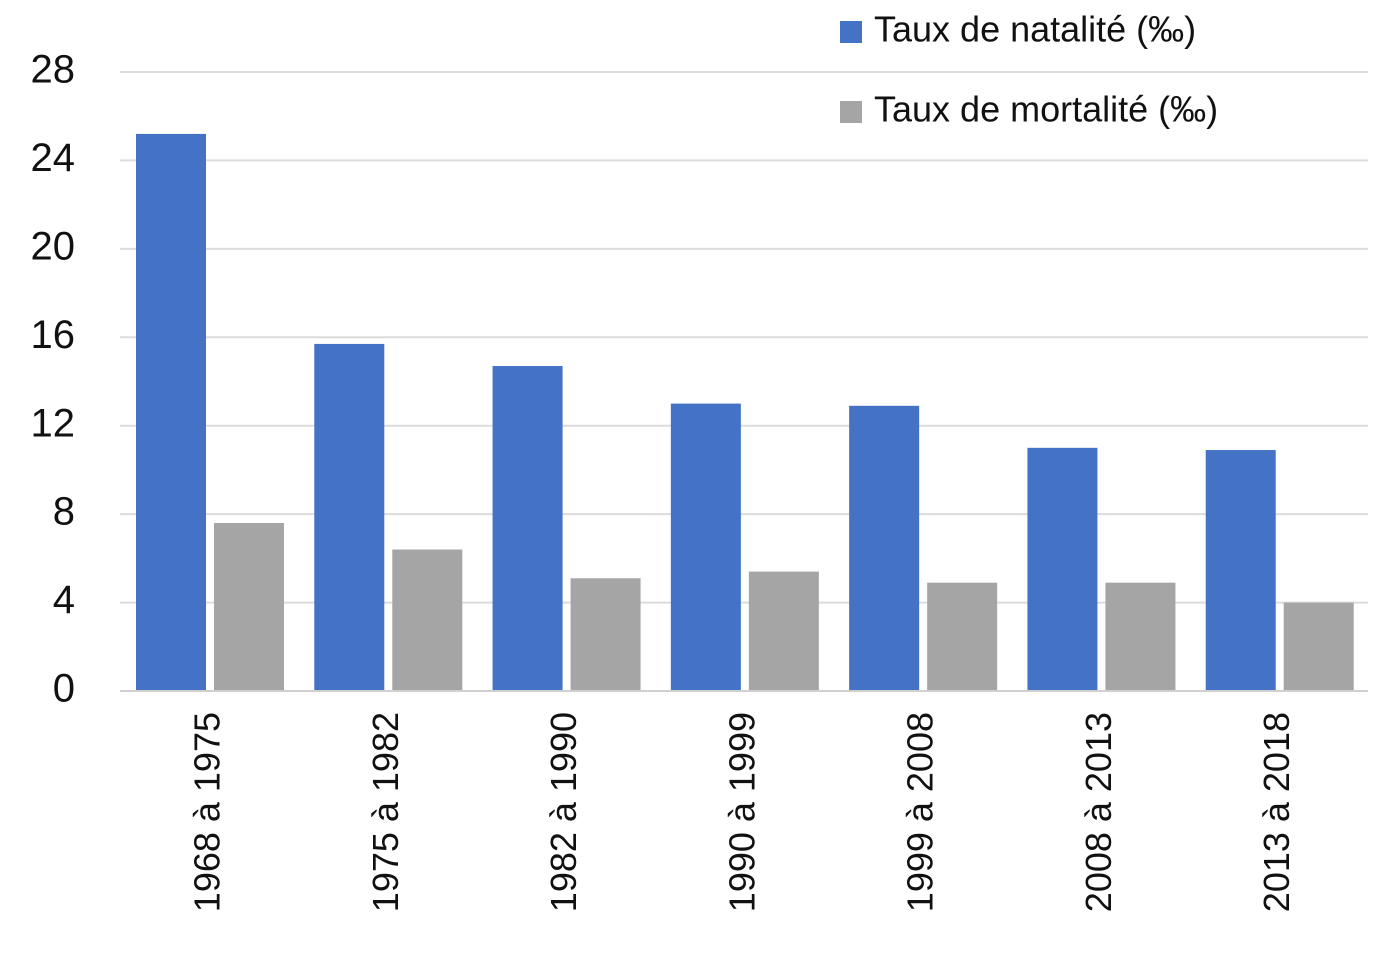  Describe the element at coordinates (64, 600) in the screenshot. I see `y-tick-label: 4` at that location.